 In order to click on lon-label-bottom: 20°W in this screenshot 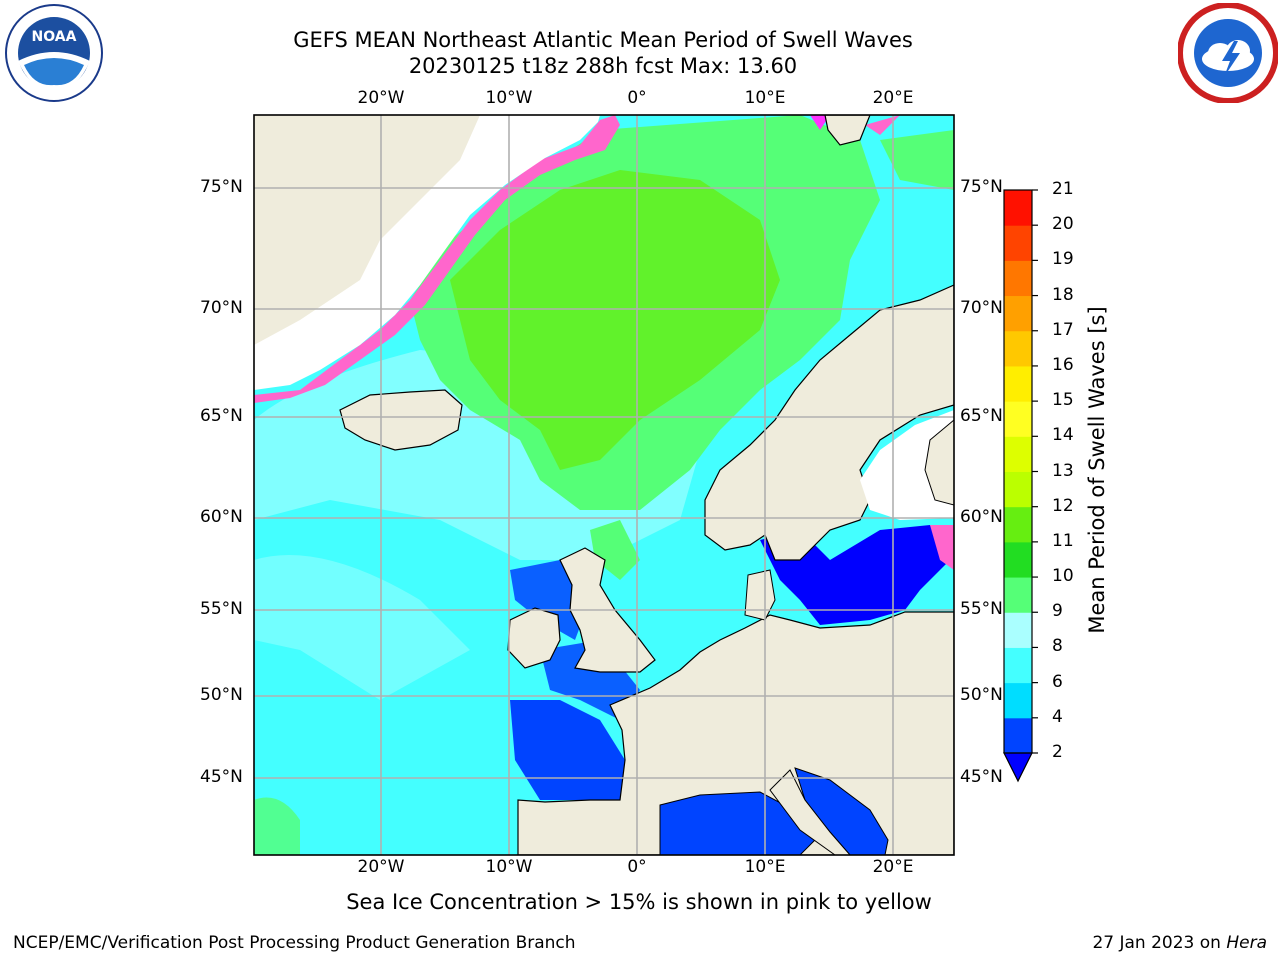, I will do `click(381, 867)`.